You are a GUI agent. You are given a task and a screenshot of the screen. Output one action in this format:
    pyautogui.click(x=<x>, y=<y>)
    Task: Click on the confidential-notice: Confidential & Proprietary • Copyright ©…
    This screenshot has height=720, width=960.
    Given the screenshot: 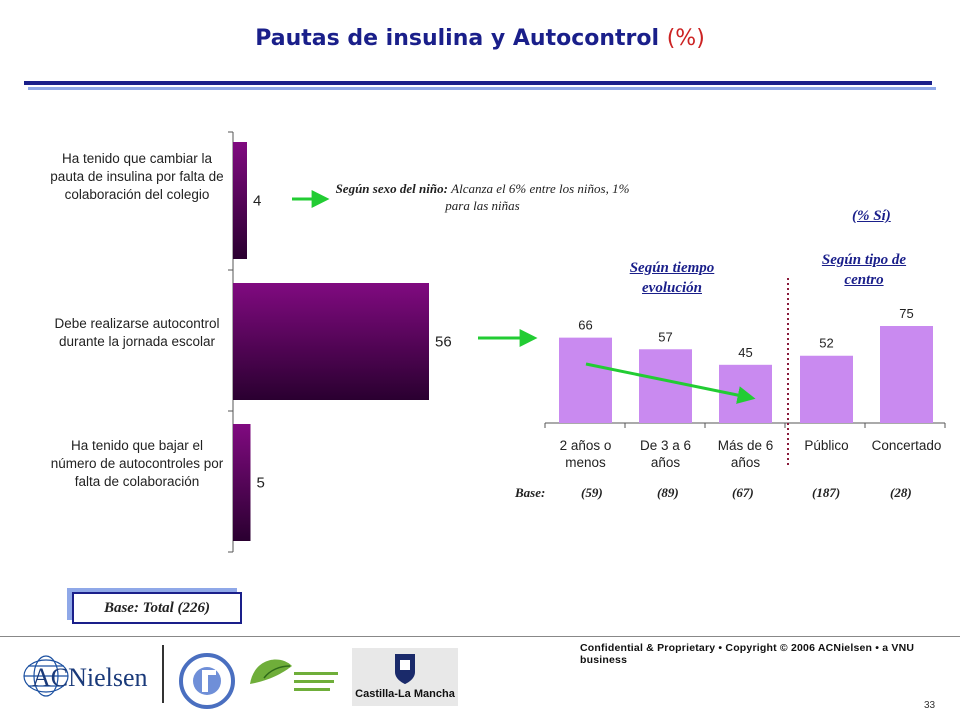 What is the action you would take?
    pyautogui.click(x=747, y=654)
    